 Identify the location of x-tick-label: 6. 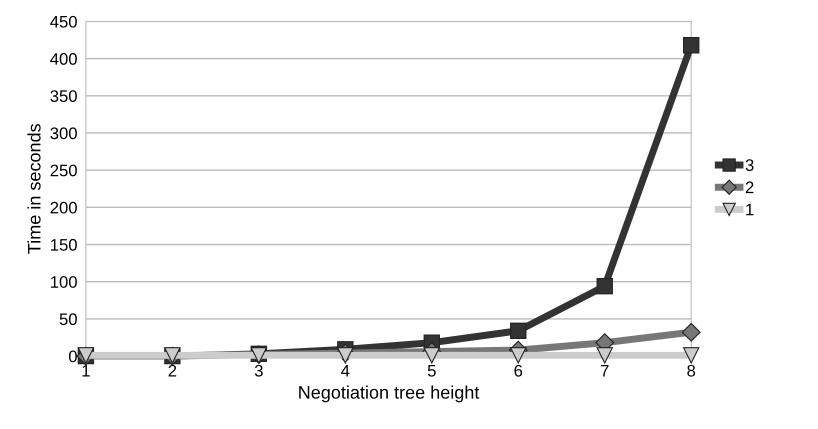
(518, 370).